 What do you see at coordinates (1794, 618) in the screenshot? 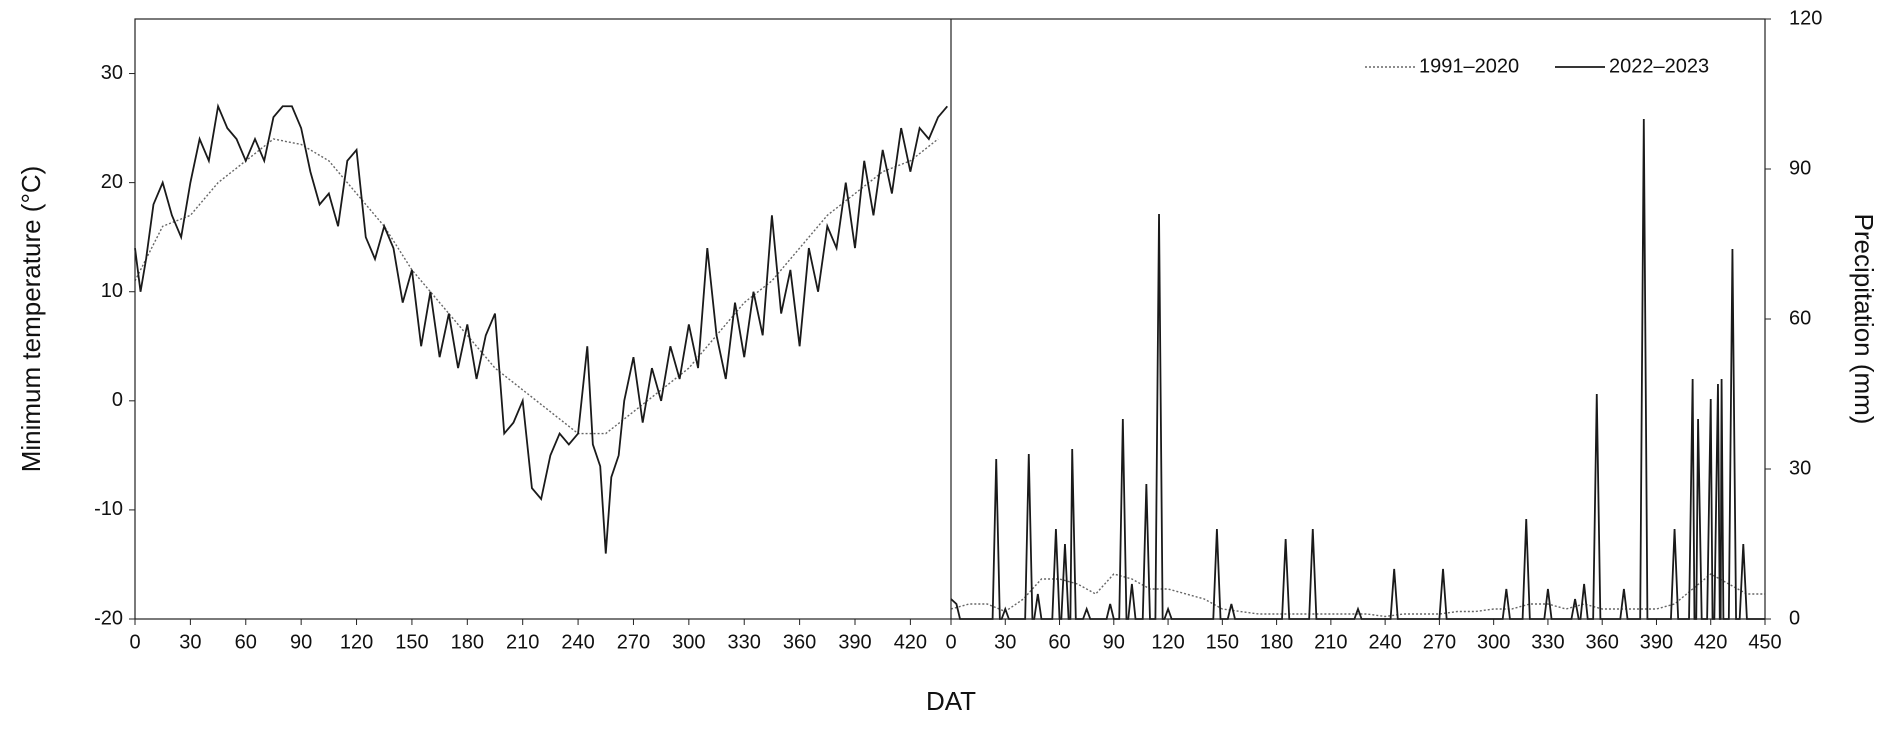
I see `y2-tick-label: 0` at bounding box center [1794, 618].